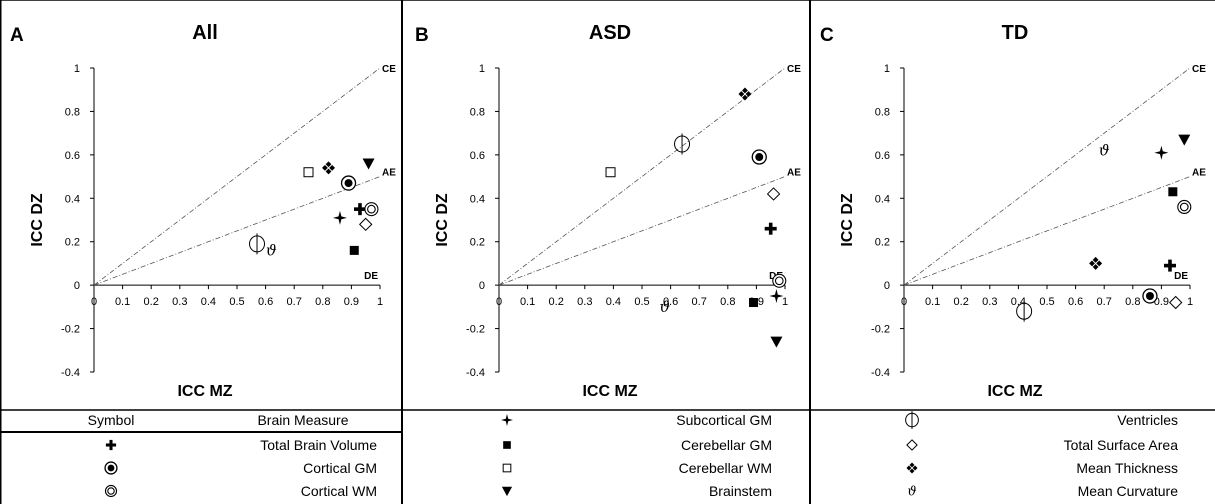  Describe the element at coordinates (205, 33) in the screenshot. I see `panel-title: All` at that location.